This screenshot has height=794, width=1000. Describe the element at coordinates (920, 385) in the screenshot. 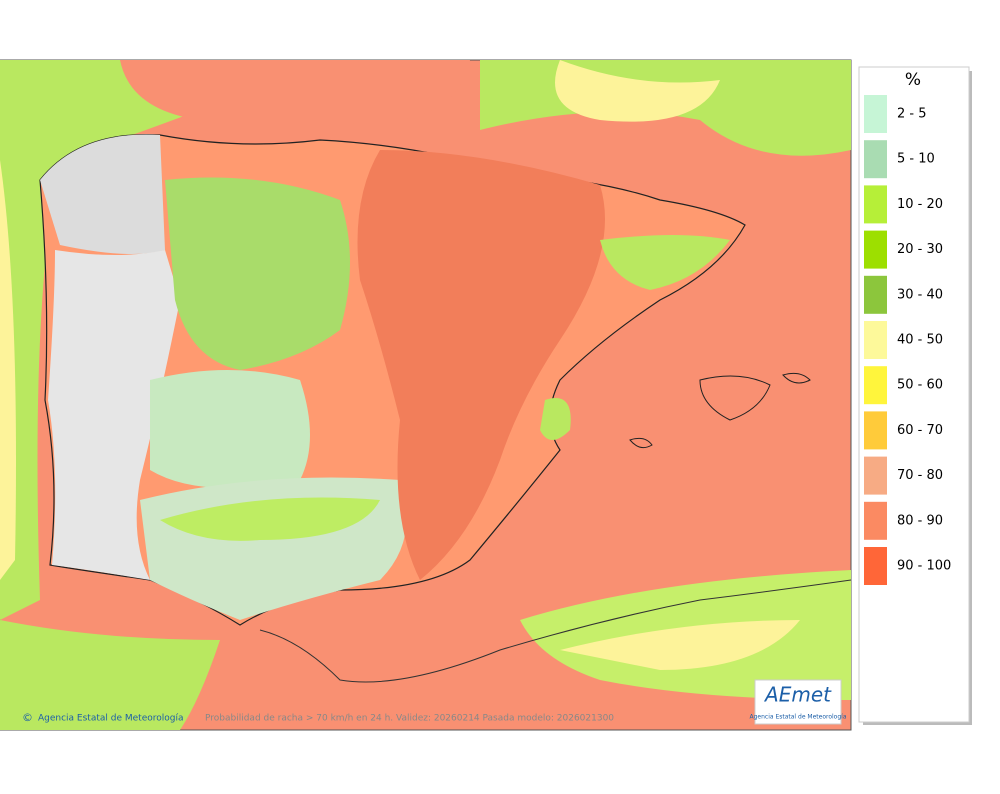

I see `legend-label: 50 - 60` at that location.